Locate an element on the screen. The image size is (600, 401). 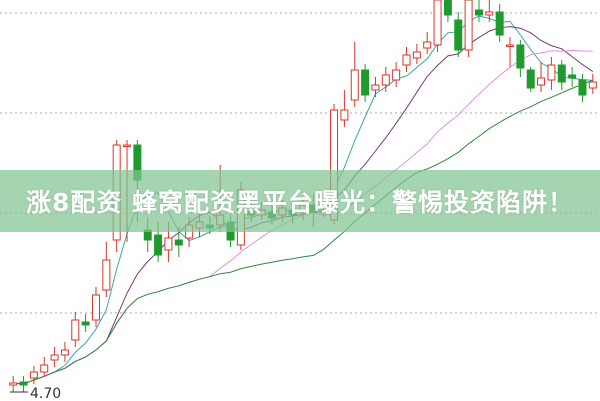
banner-title: 涨8配资 蜂窝配资黑平台曝光：警惕投资陷阱！ is located at coordinates (300, 202).